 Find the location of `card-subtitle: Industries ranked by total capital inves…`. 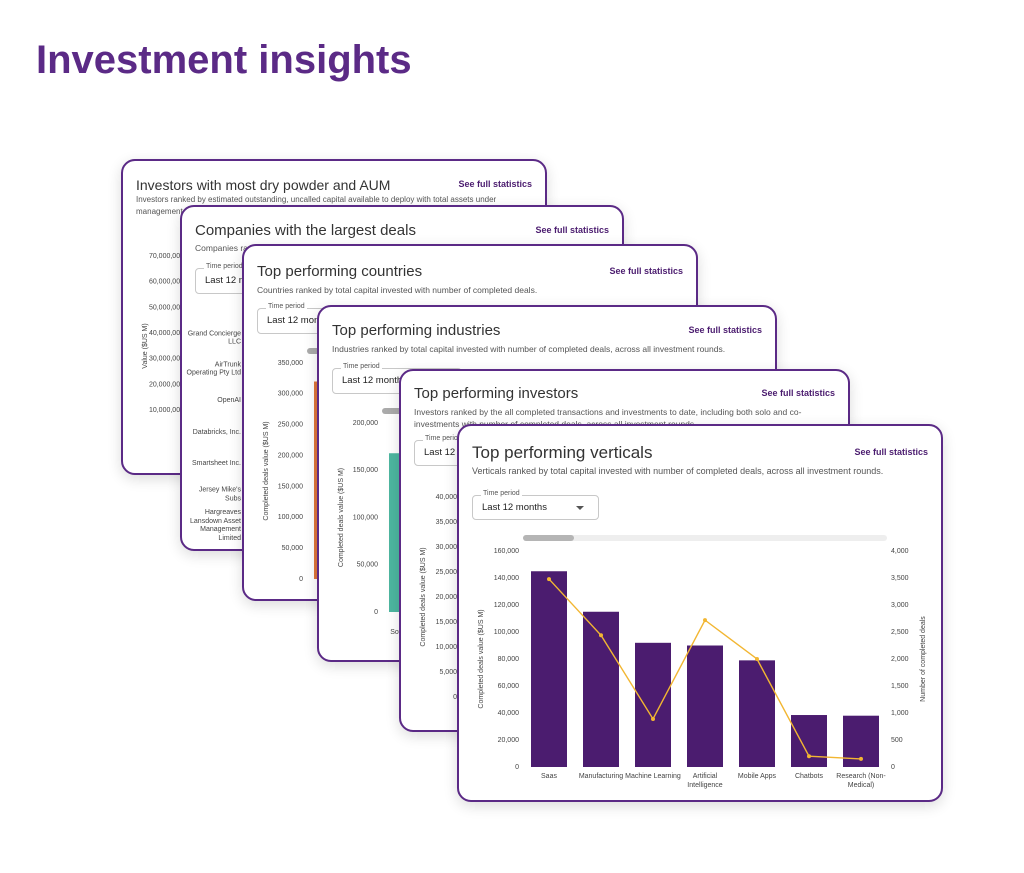

card-subtitle: Industries ranked by total capital inves… is located at coordinates (529, 349).